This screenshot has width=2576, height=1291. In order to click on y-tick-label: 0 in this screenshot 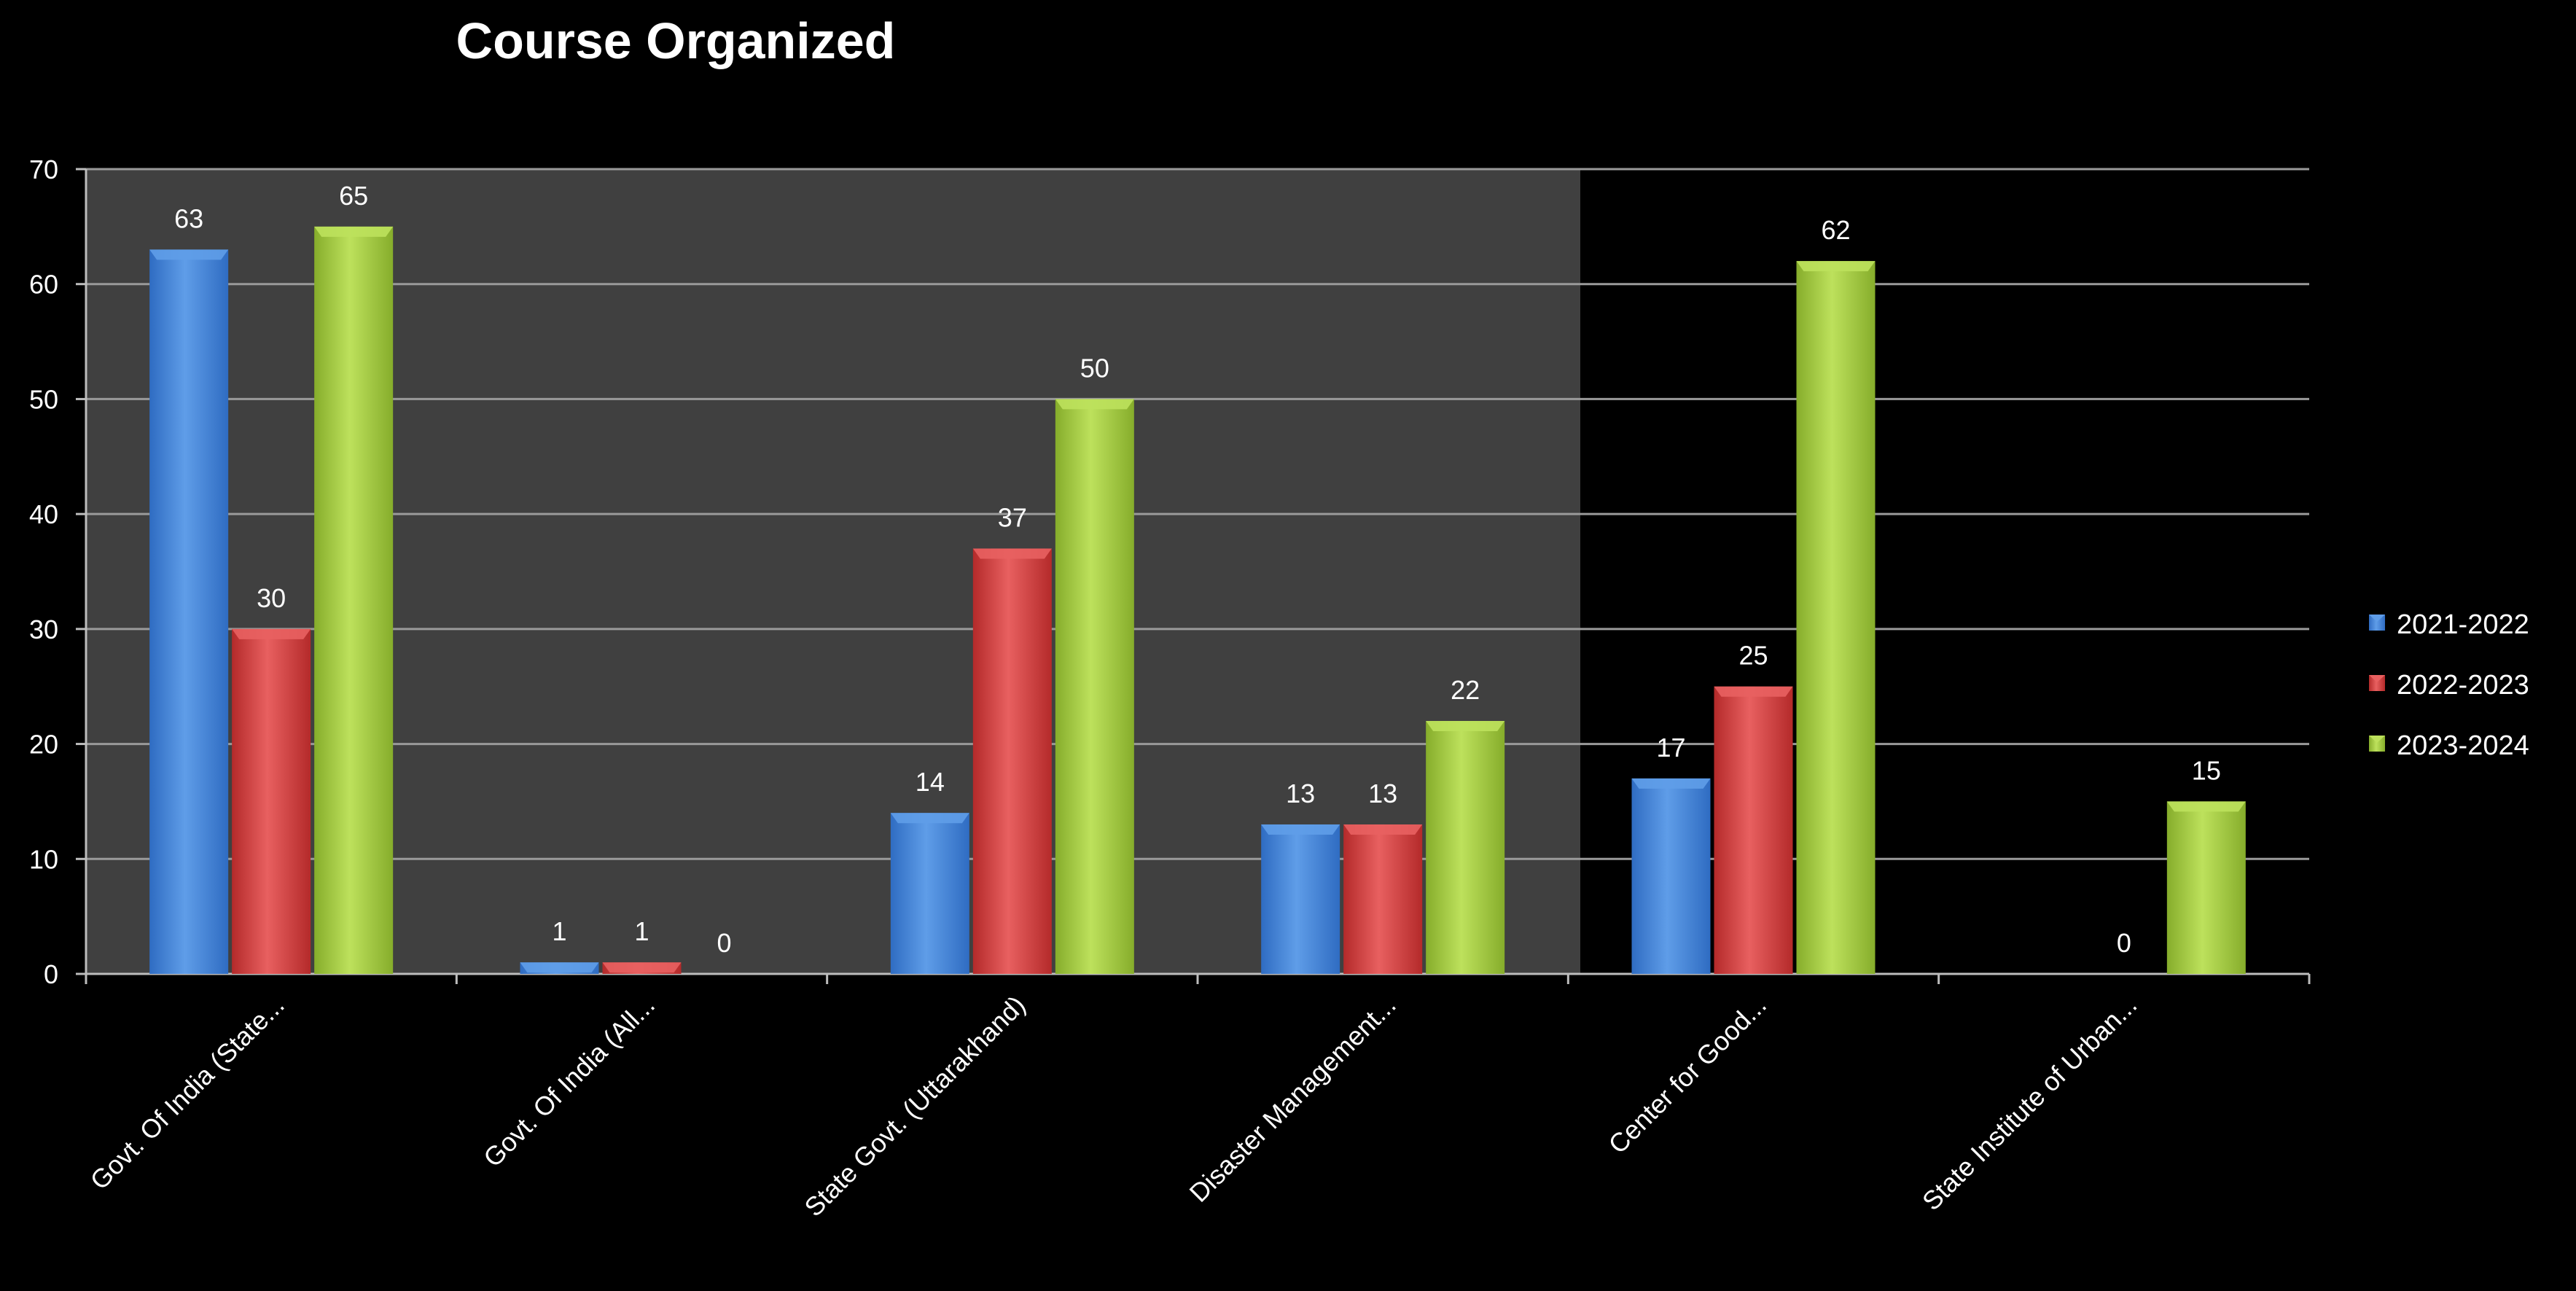, I will do `click(51, 974)`.